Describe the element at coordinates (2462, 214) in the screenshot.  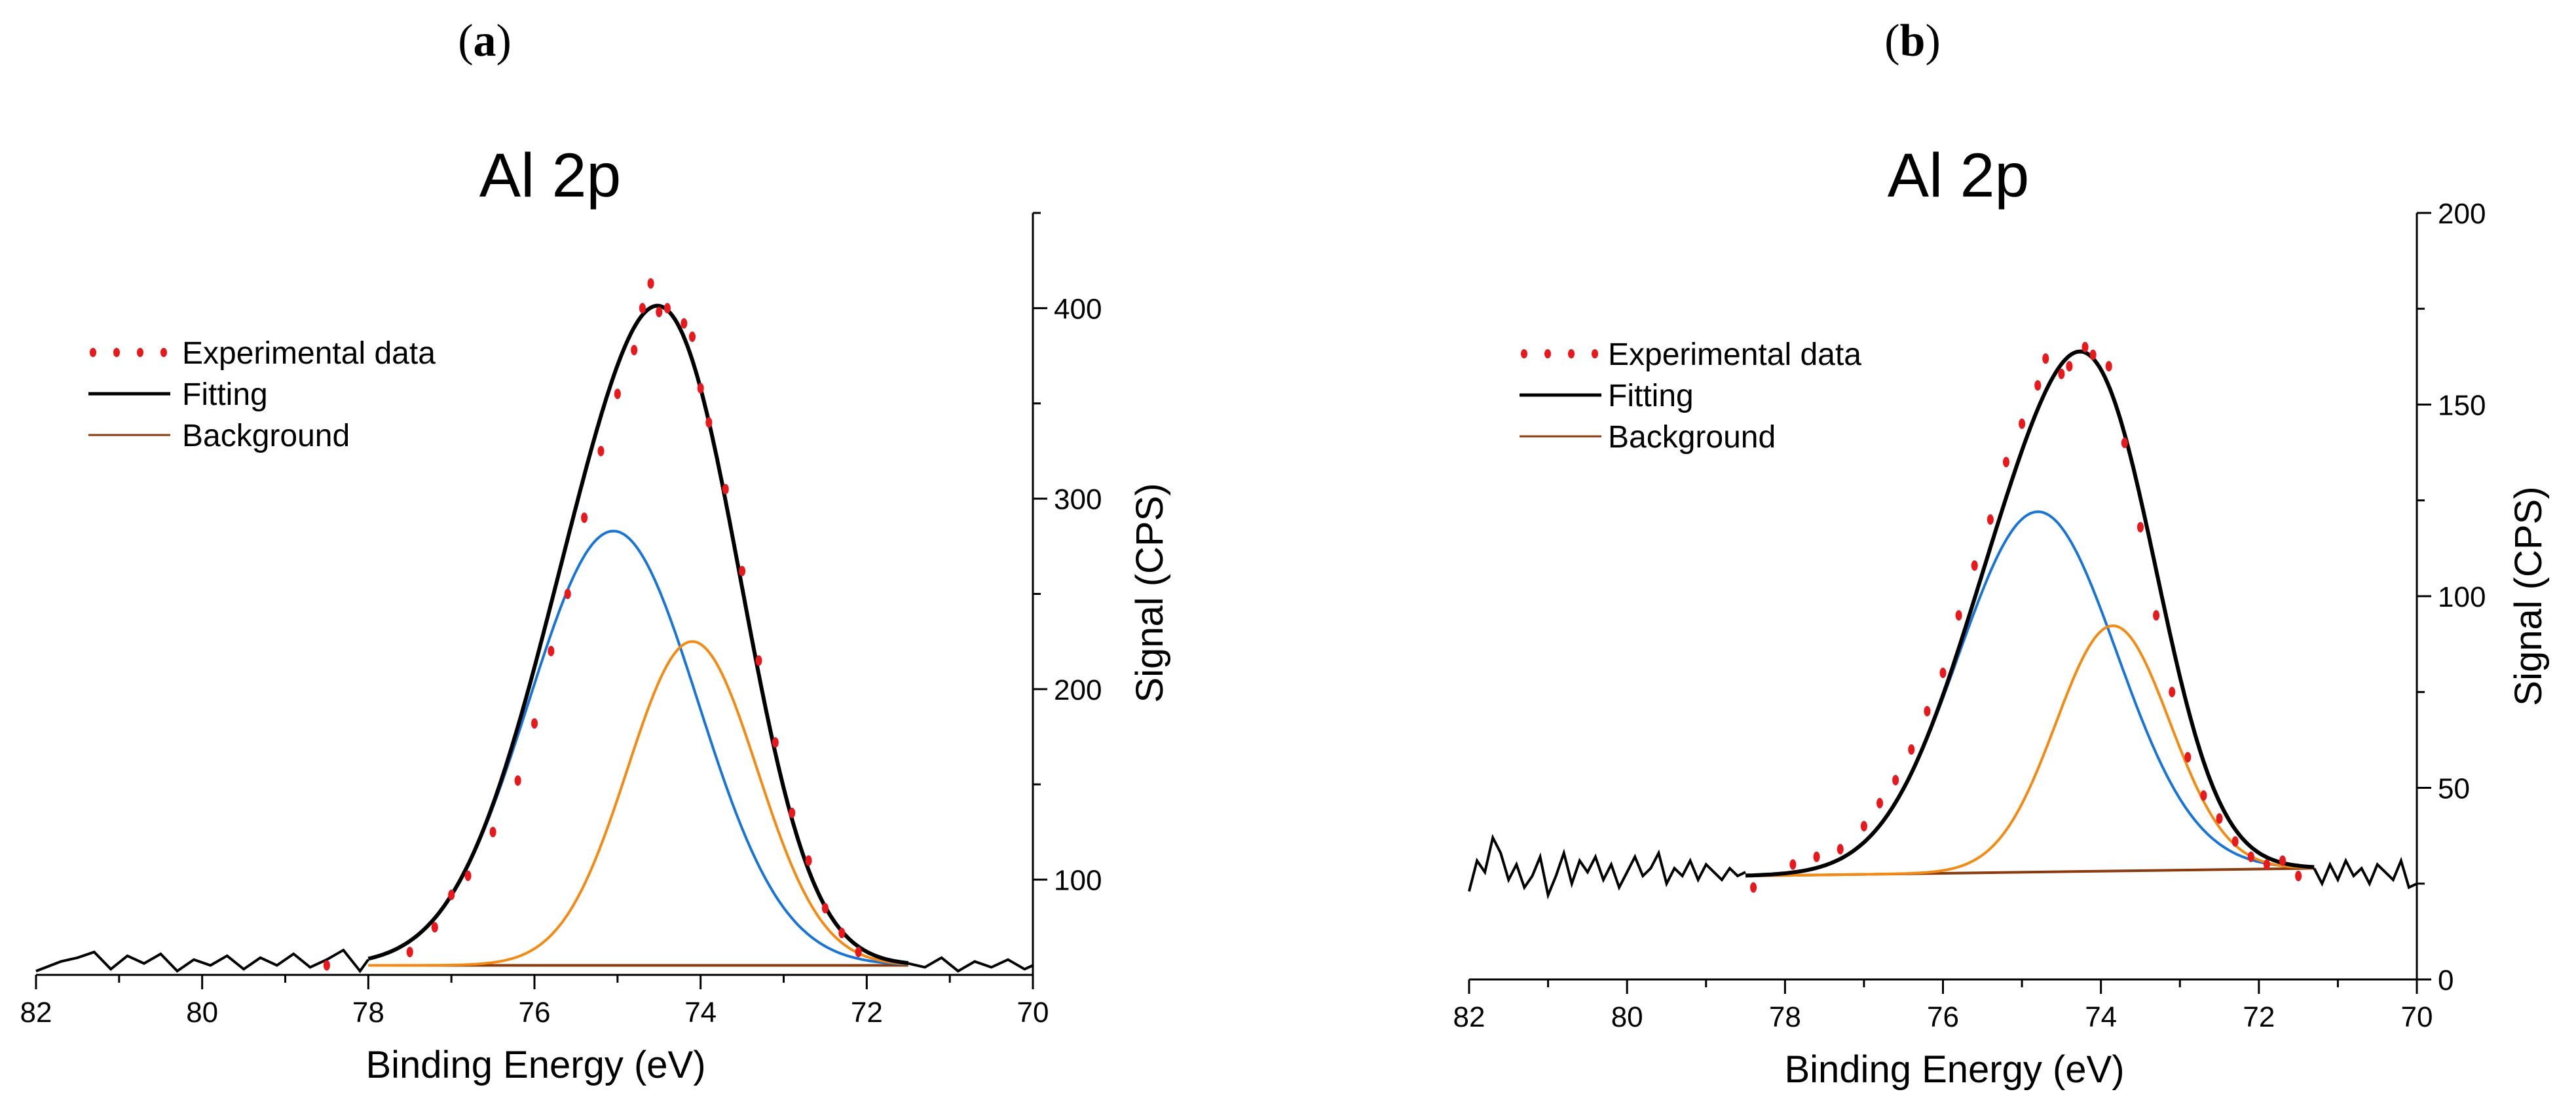
I see `p1-y-tick-label-200: 200` at that location.